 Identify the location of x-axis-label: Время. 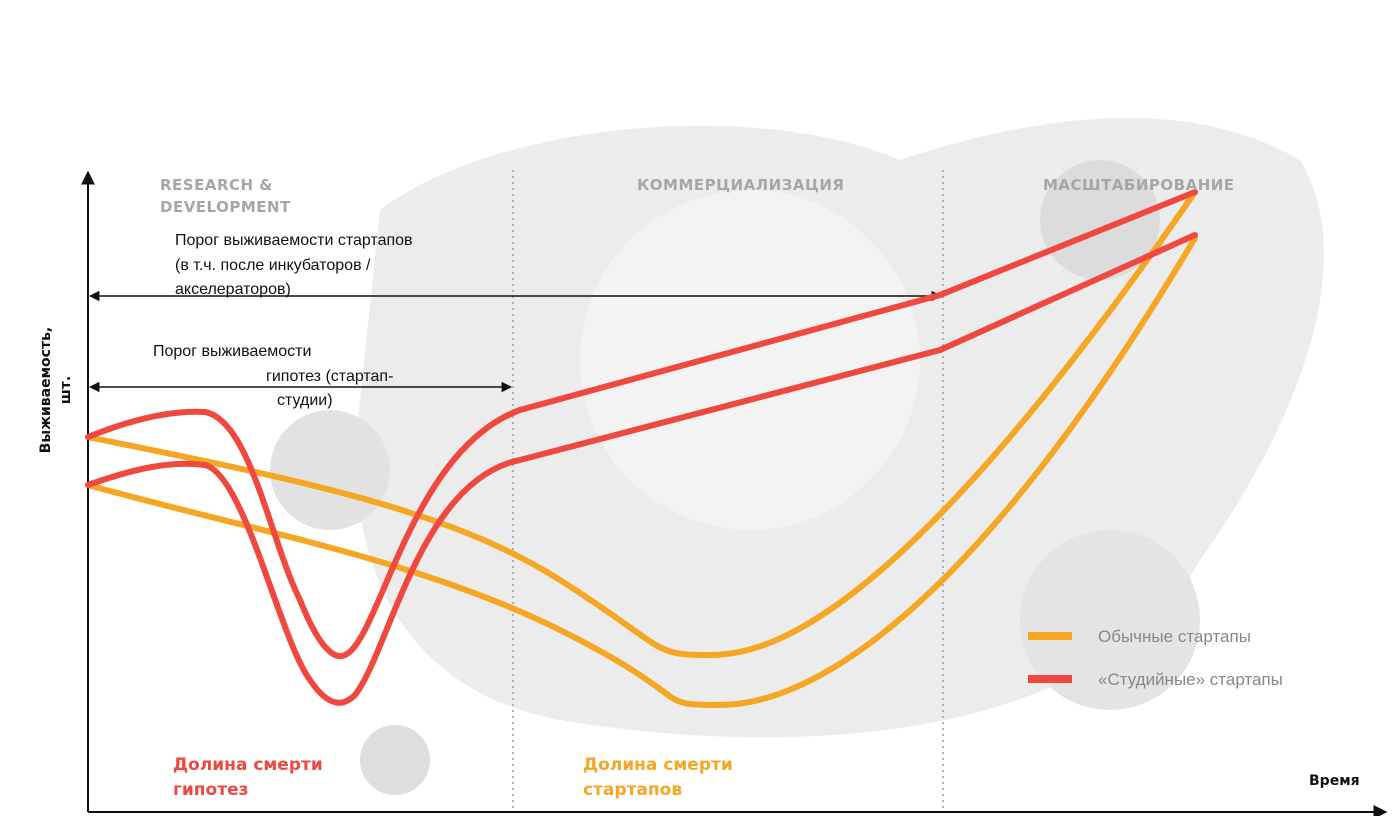
(1334, 781).